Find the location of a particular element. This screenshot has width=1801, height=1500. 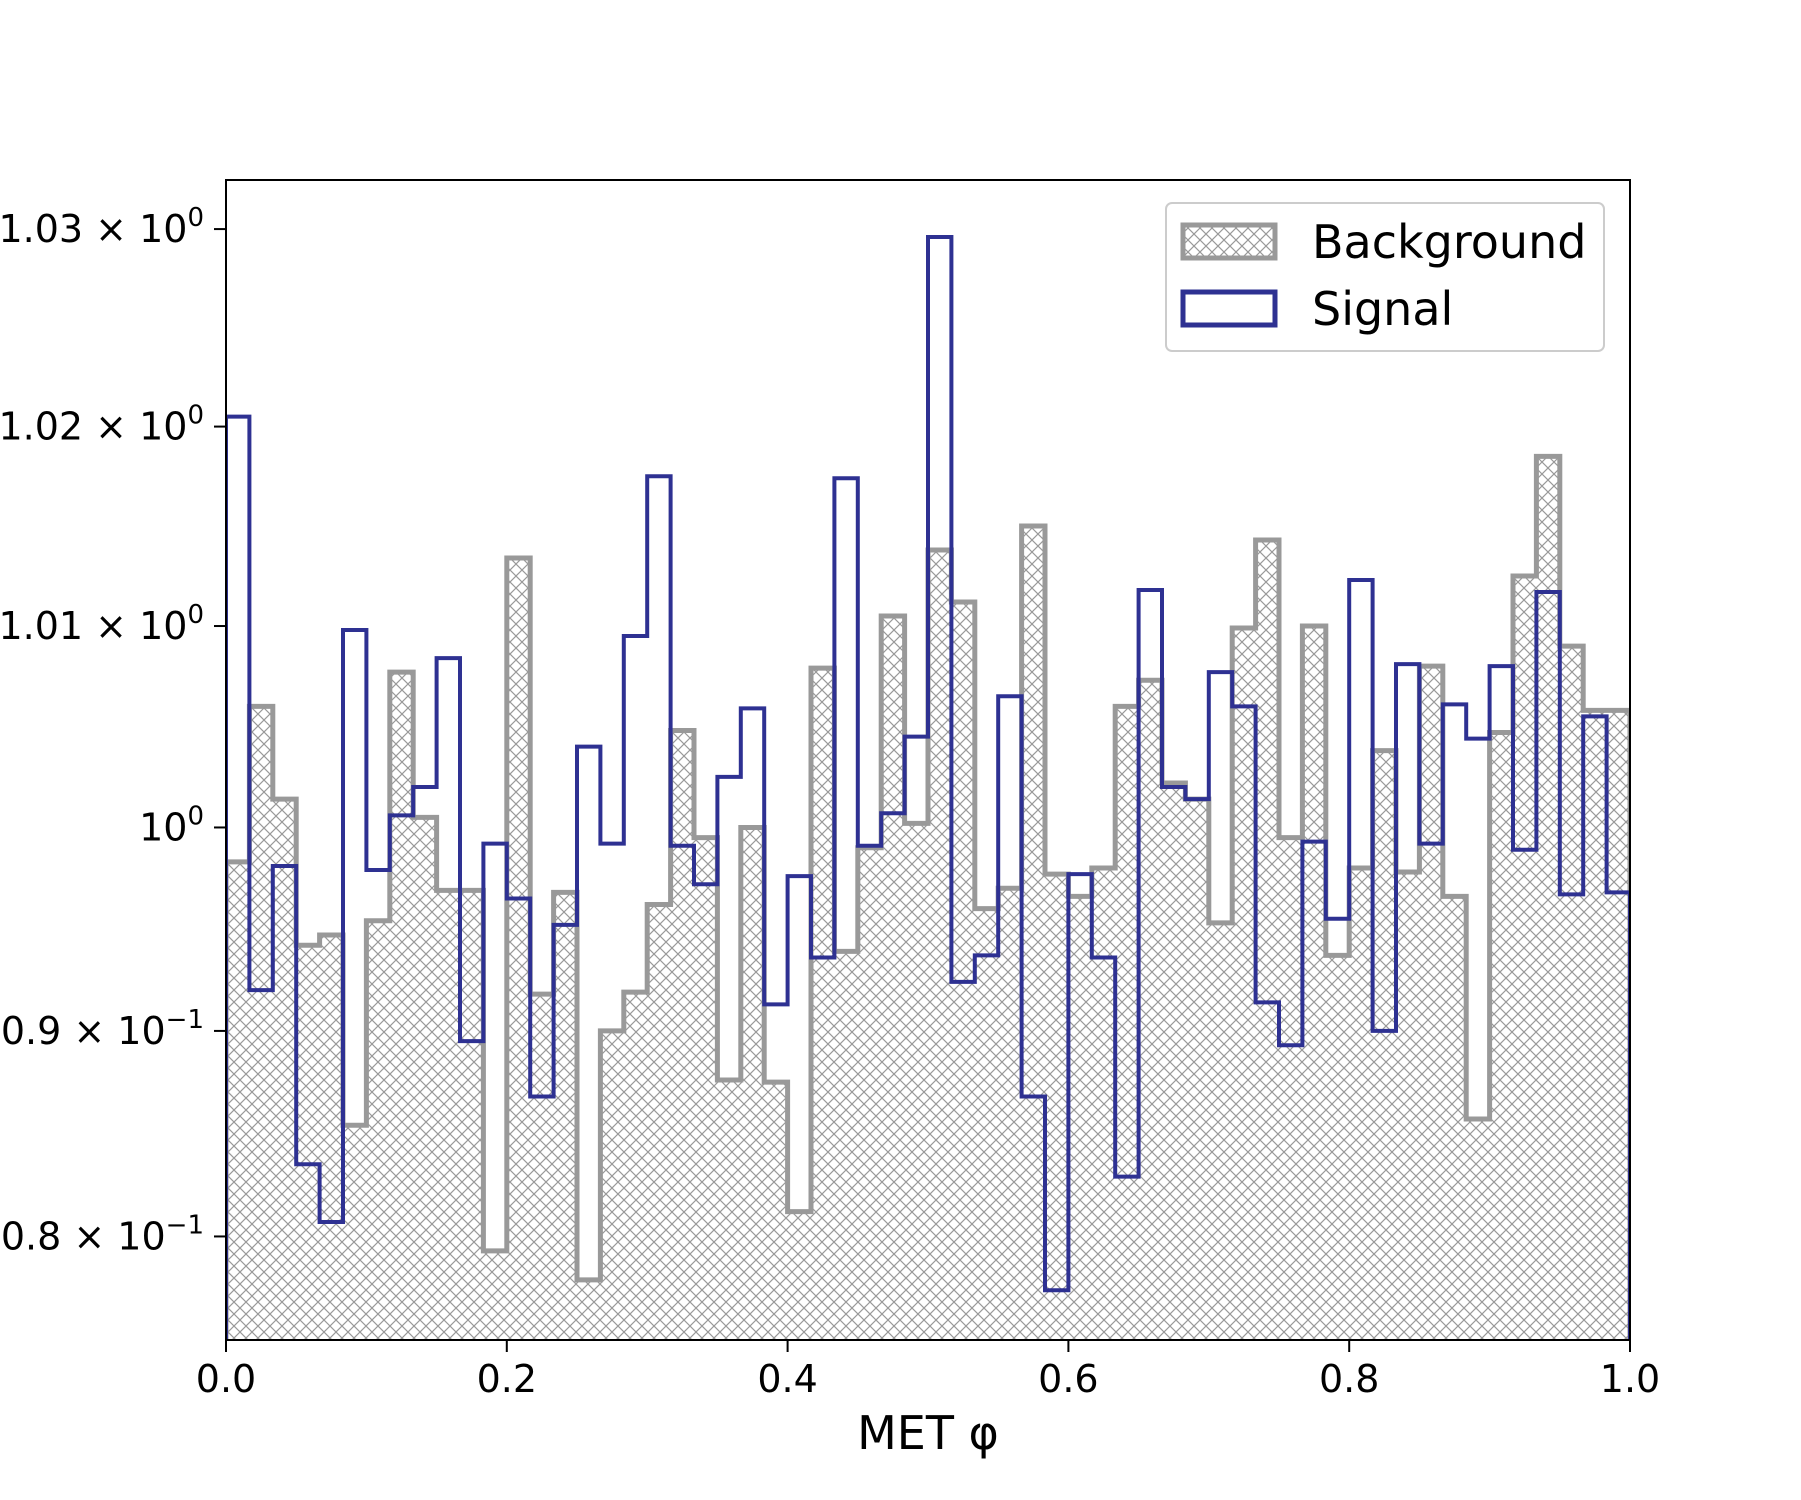

legend-label-background: Background is located at coordinates (1449, 242).